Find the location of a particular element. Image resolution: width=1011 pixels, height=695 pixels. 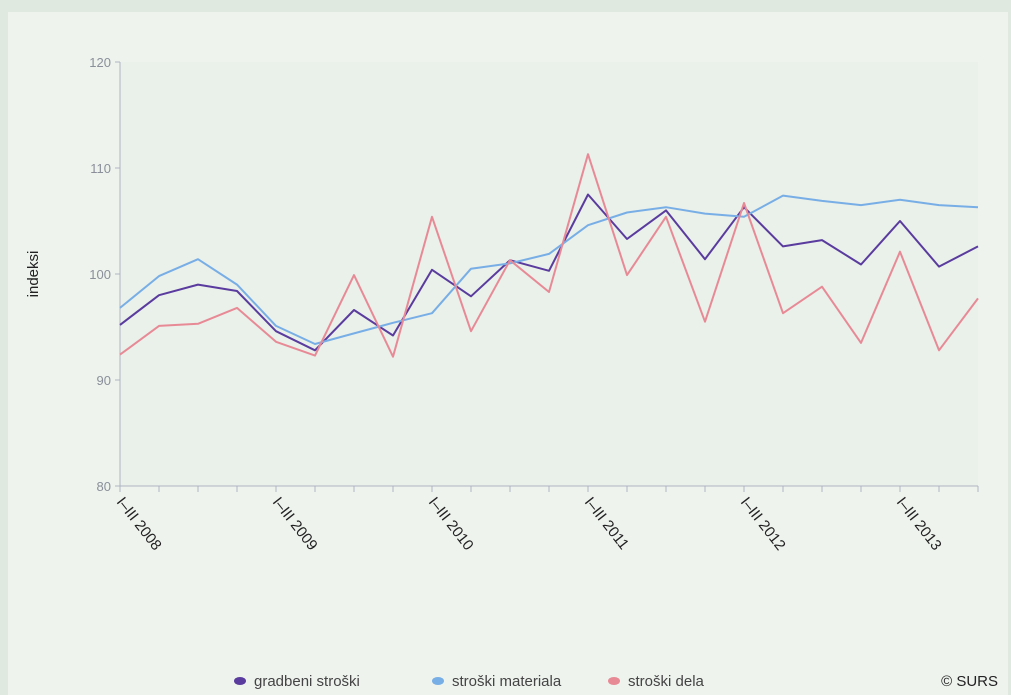

y-axis: 80 90 100 110 120 is located at coordinates (105, 274).